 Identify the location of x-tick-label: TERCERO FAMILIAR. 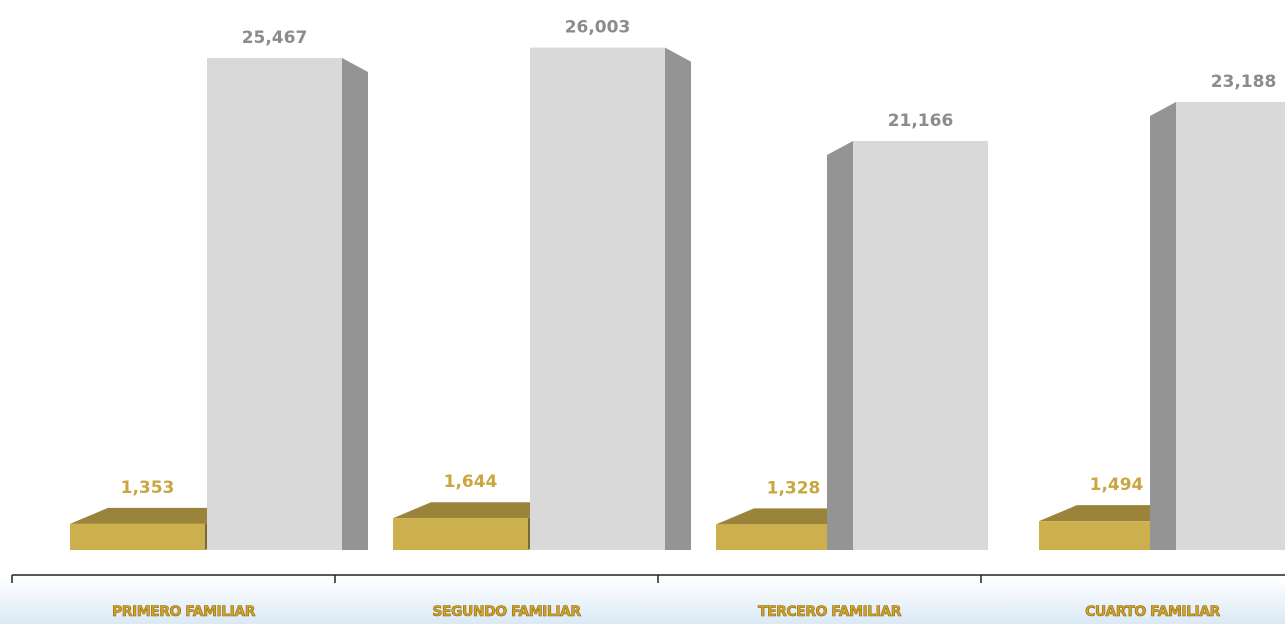
(830, 612).